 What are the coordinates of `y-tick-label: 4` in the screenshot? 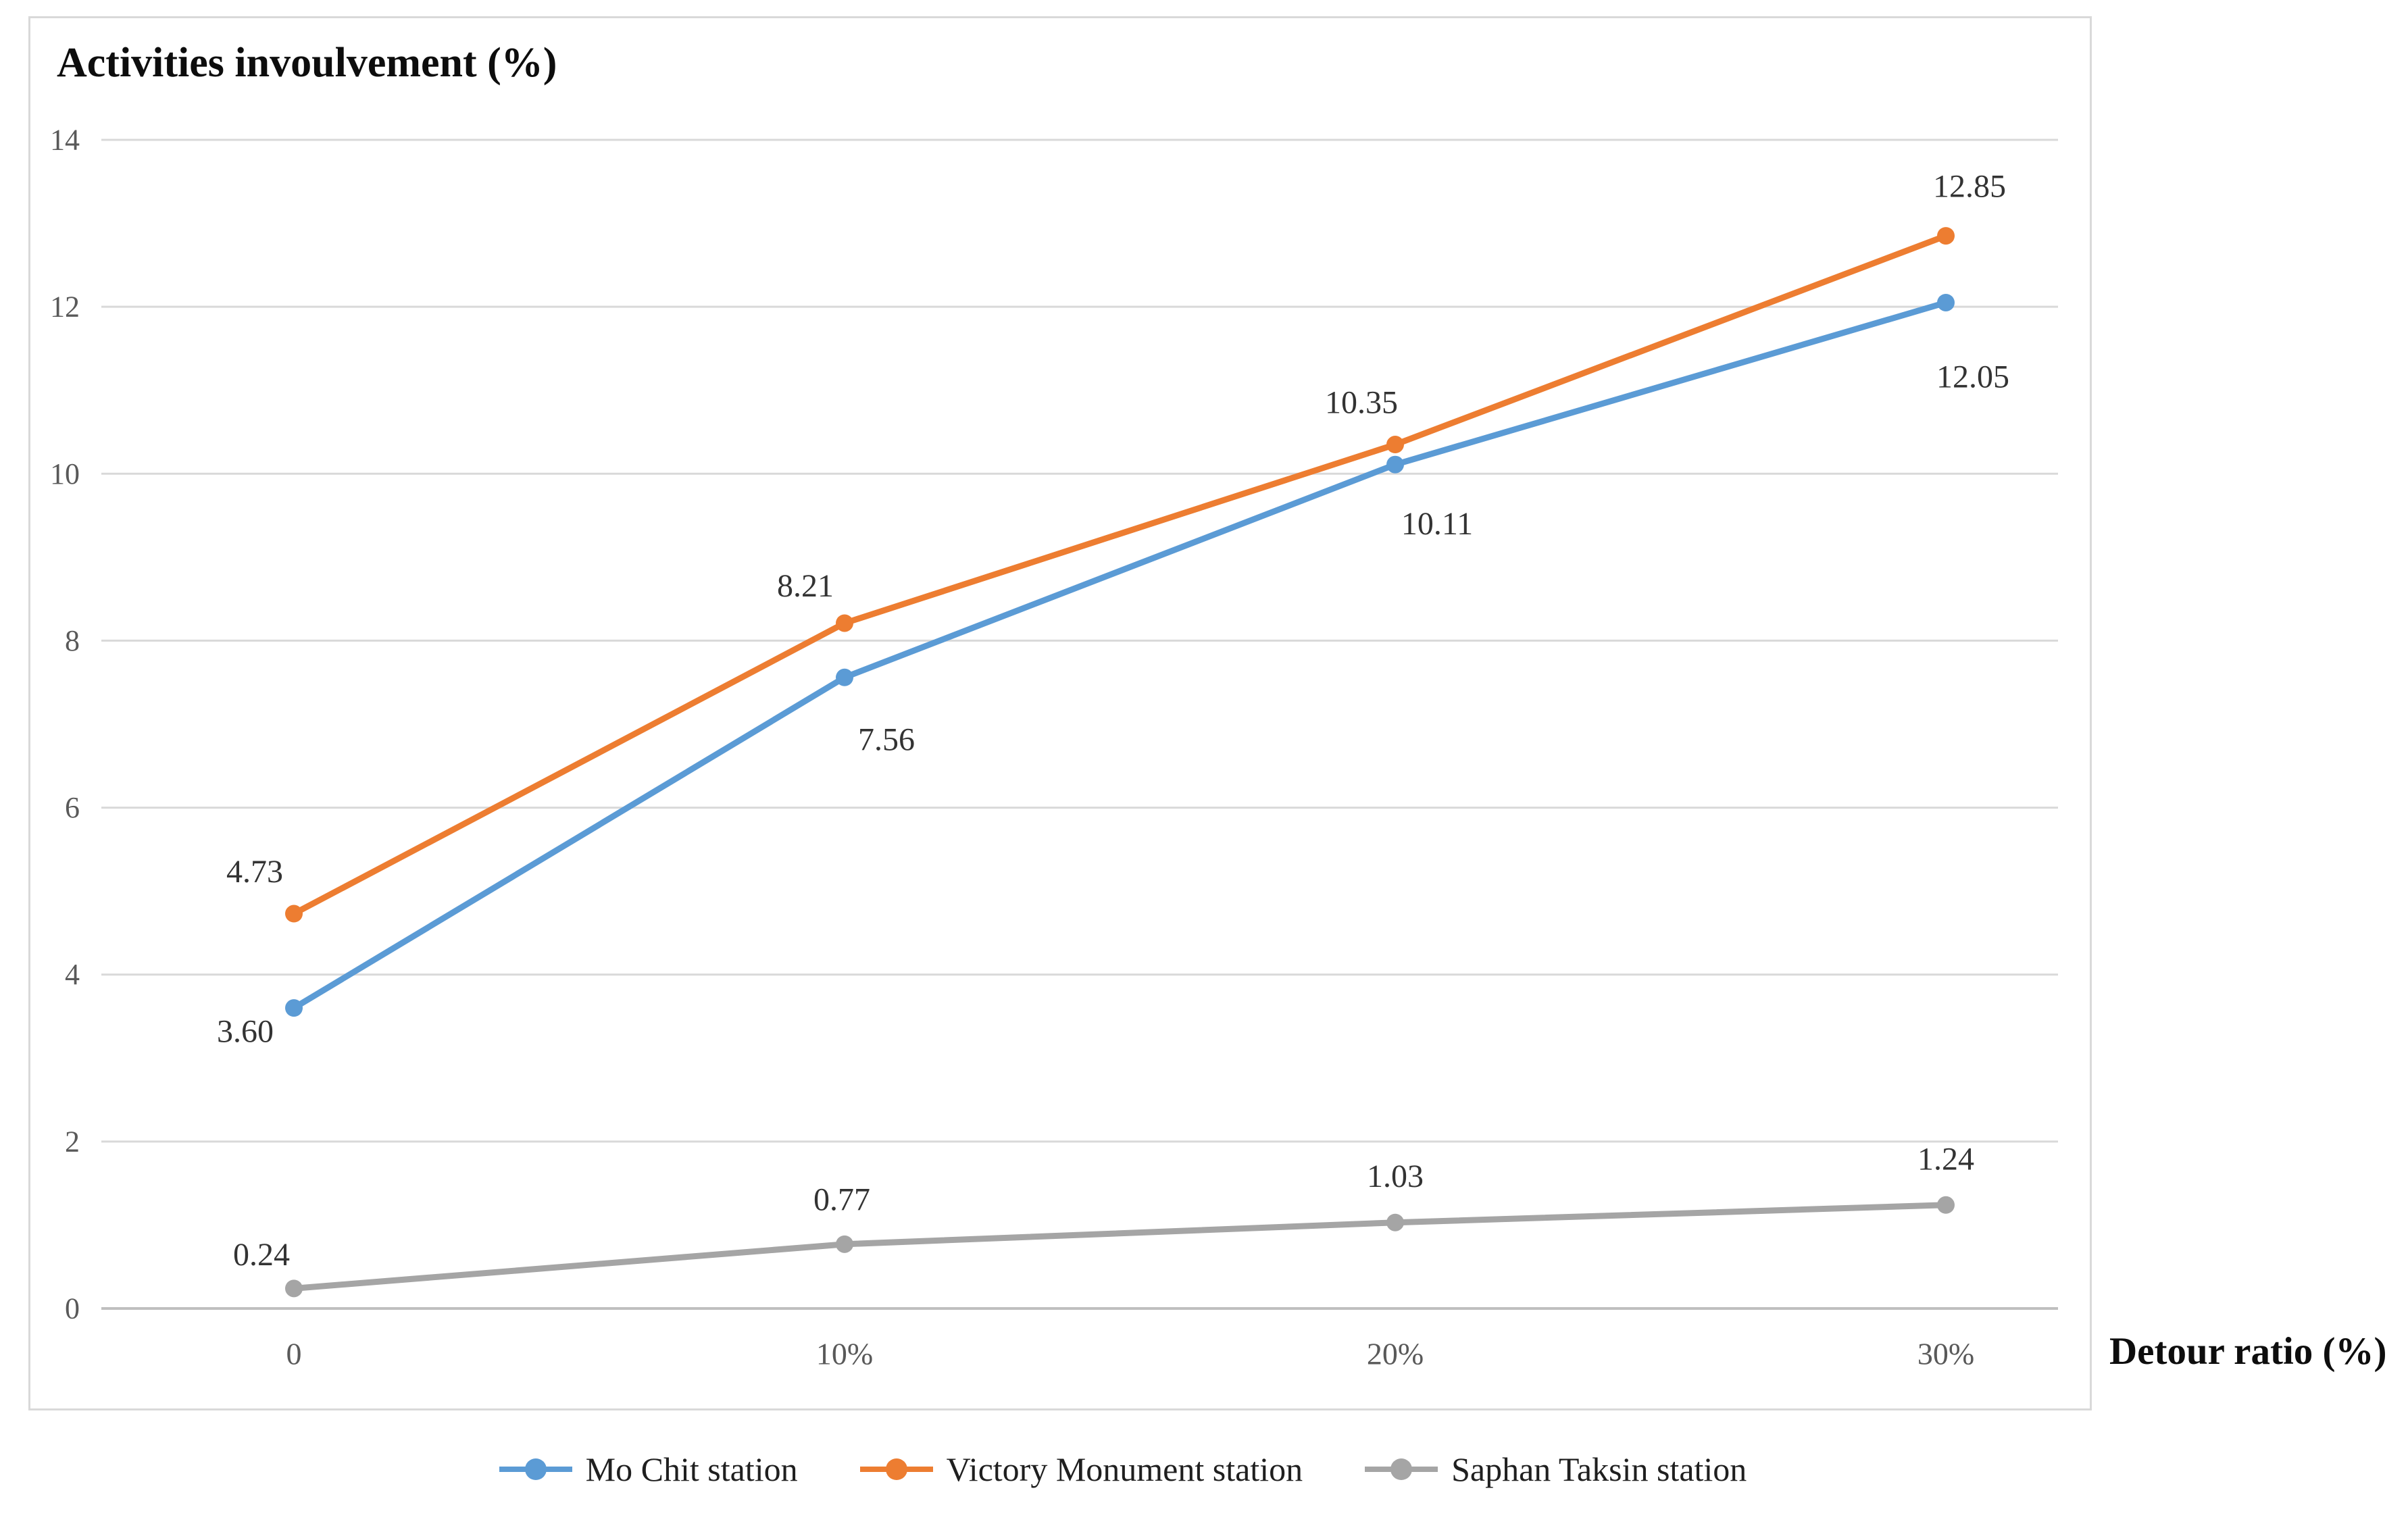 It's located at (72, 974).